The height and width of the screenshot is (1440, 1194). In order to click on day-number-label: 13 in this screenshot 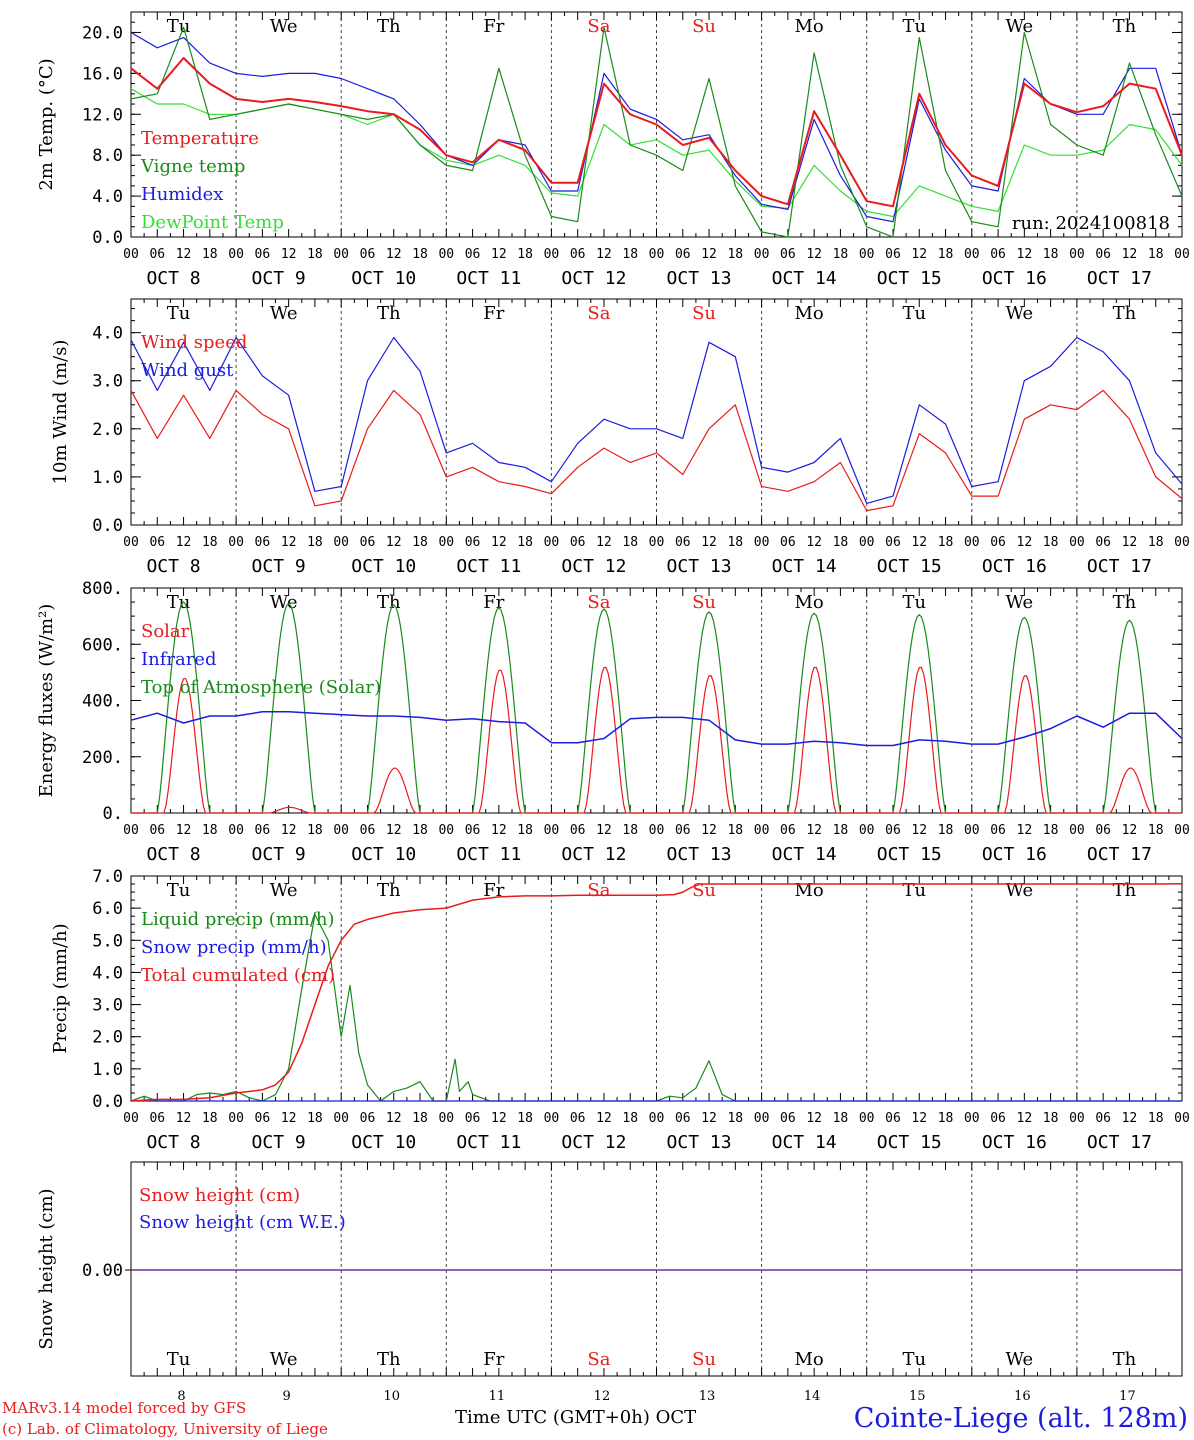, I will do `click(707, 1396)`.